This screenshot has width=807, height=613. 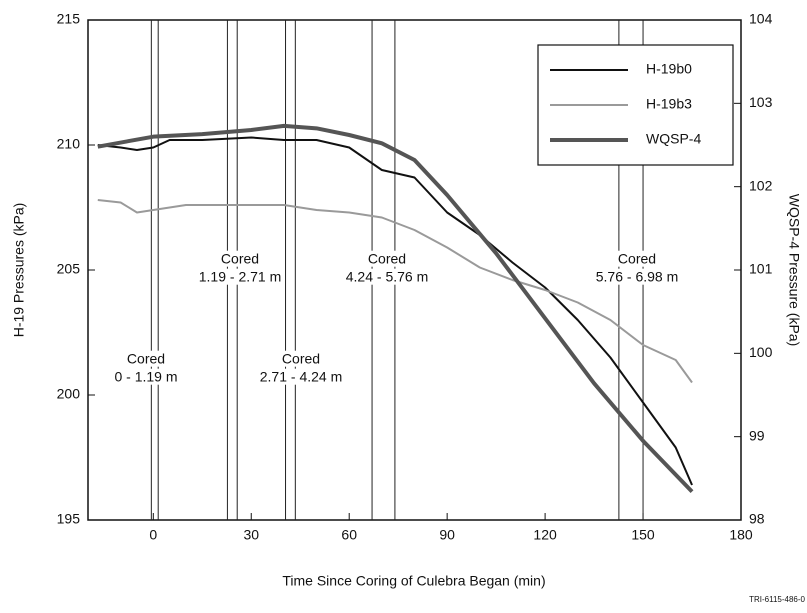 What do you see at coordinates (669, 69) in the screenshot?
I see `legend-label: H-19b0` at bounding box center [669, 69].